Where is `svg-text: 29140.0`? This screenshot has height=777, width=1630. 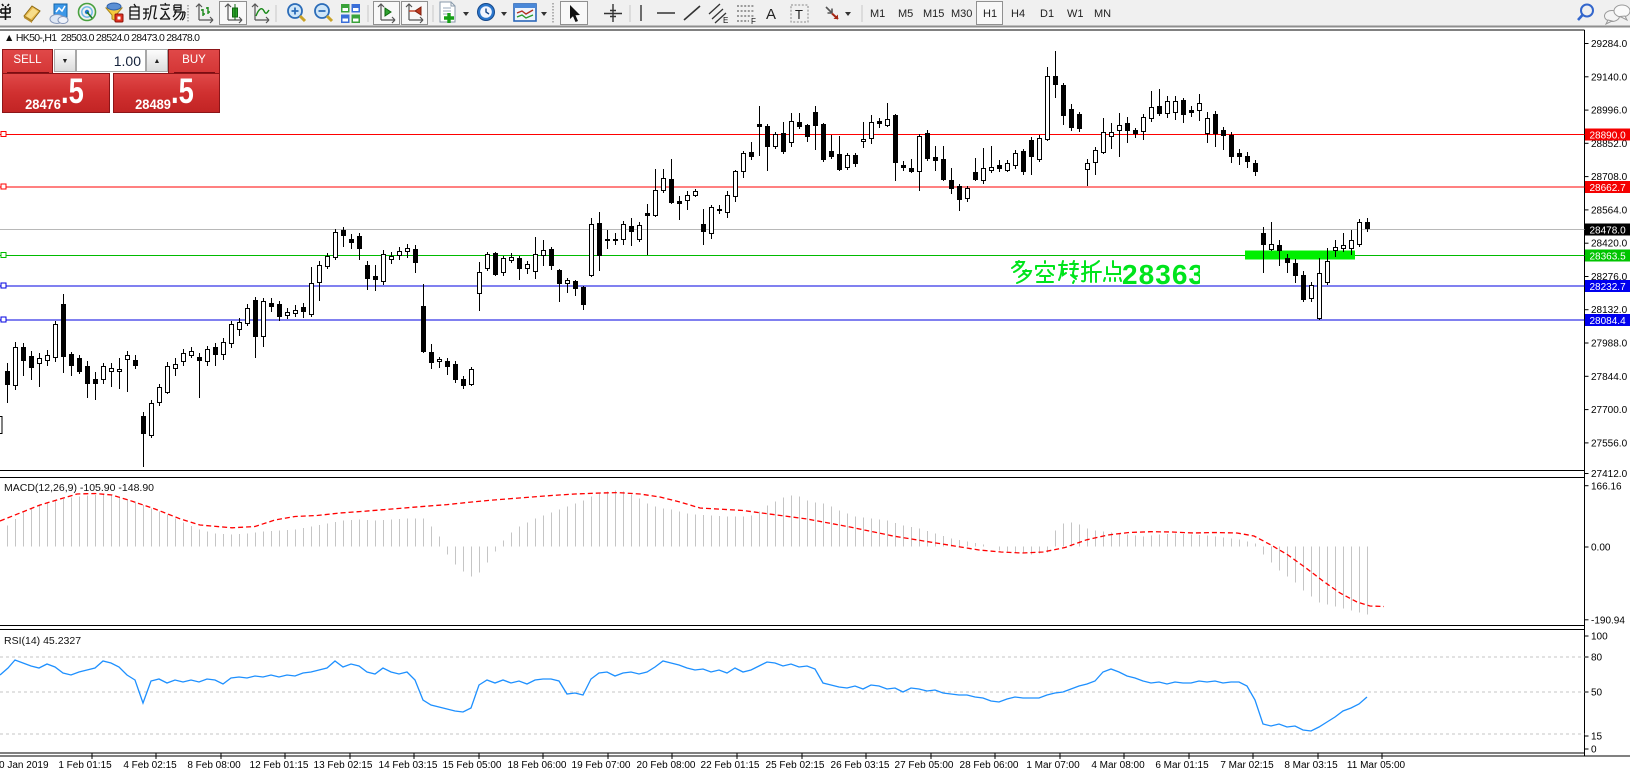
svg-text: 29140.0 is located at coordinates (1609, 77).